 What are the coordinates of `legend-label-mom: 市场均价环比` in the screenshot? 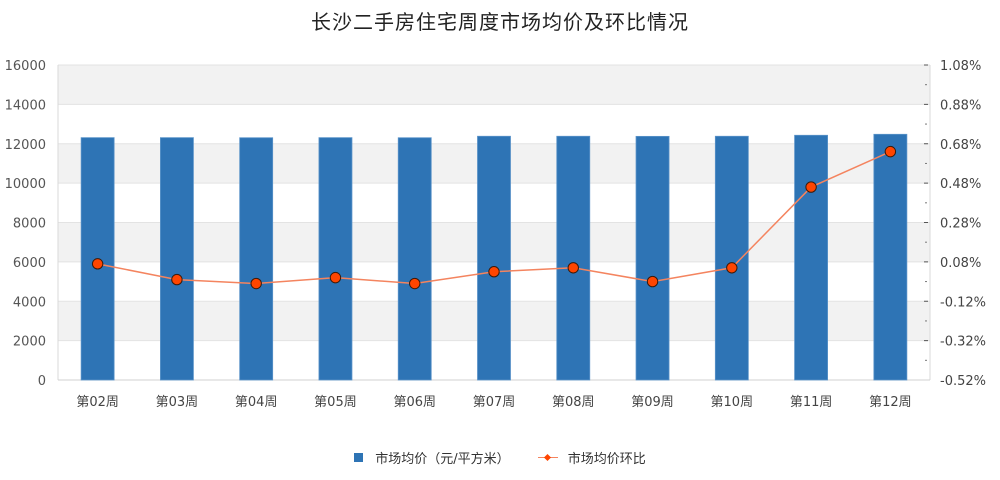 It's located at (606, 459).